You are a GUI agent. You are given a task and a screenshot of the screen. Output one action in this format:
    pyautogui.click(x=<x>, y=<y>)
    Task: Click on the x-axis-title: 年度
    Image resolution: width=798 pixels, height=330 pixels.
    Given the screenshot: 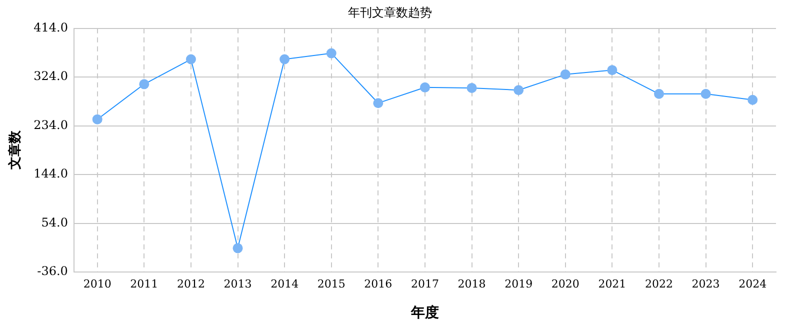 What is the action you would take?
    pyautogui.click(x=424, y=313)
    